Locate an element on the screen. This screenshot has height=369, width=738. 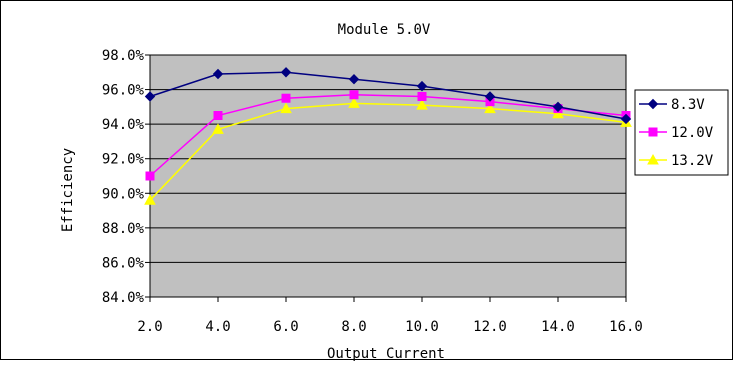
x-tick-label: 6.0 is located at coordinates (285, 327).